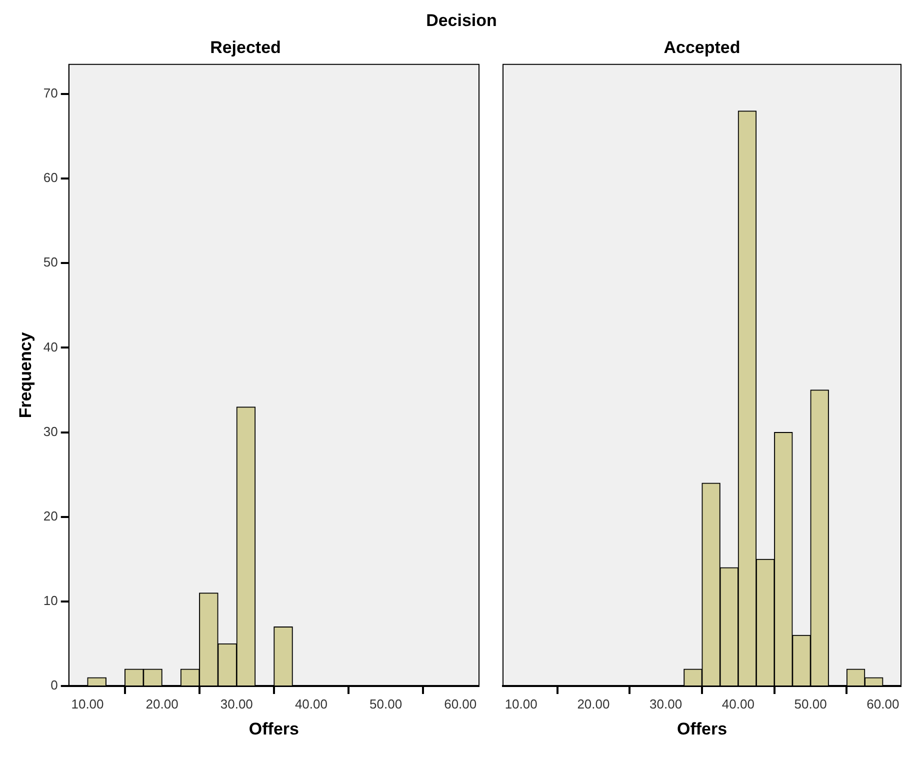 The image size is (923, 757). I want to click on y-tick-label: 60, so click(50, 178).